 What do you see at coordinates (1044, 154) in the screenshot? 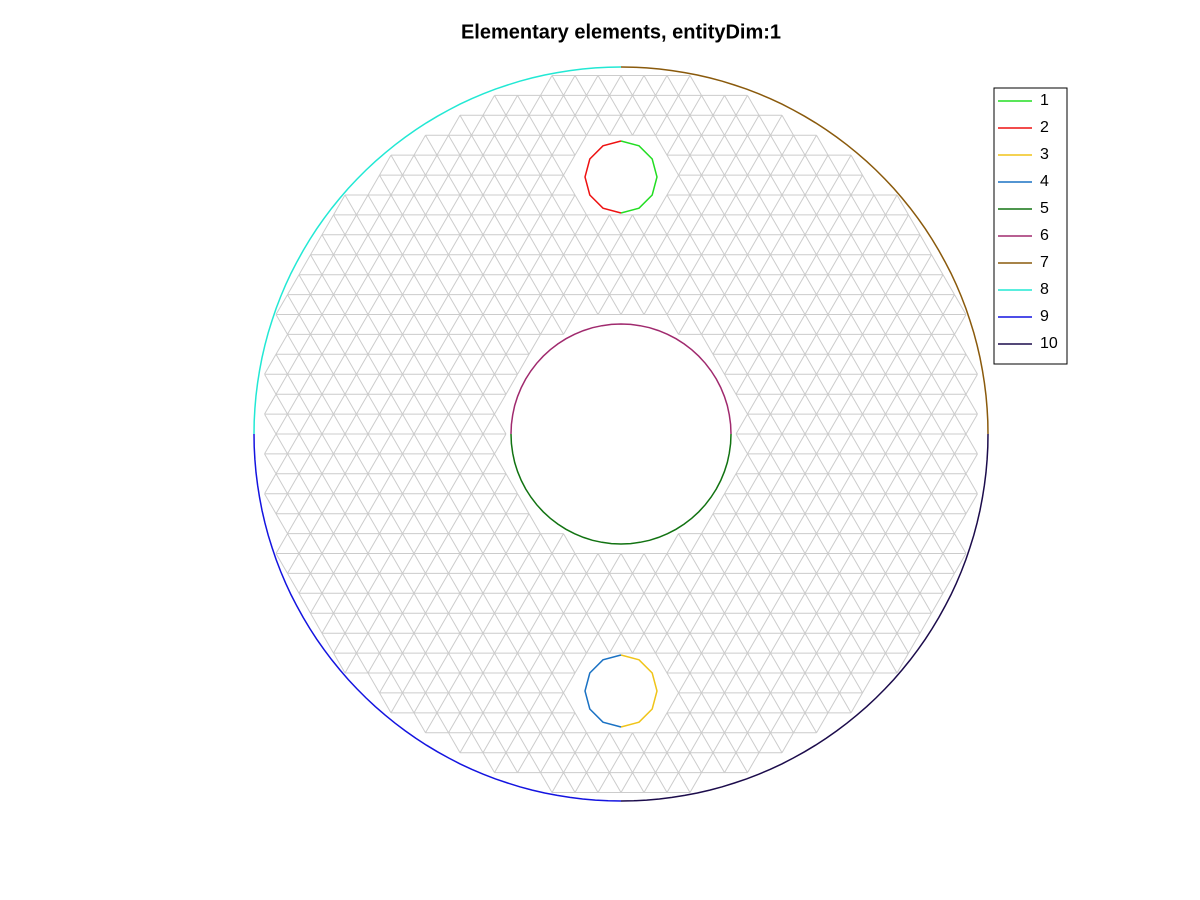
I see `legend-label: 3` at bounding box center [1044, 154].